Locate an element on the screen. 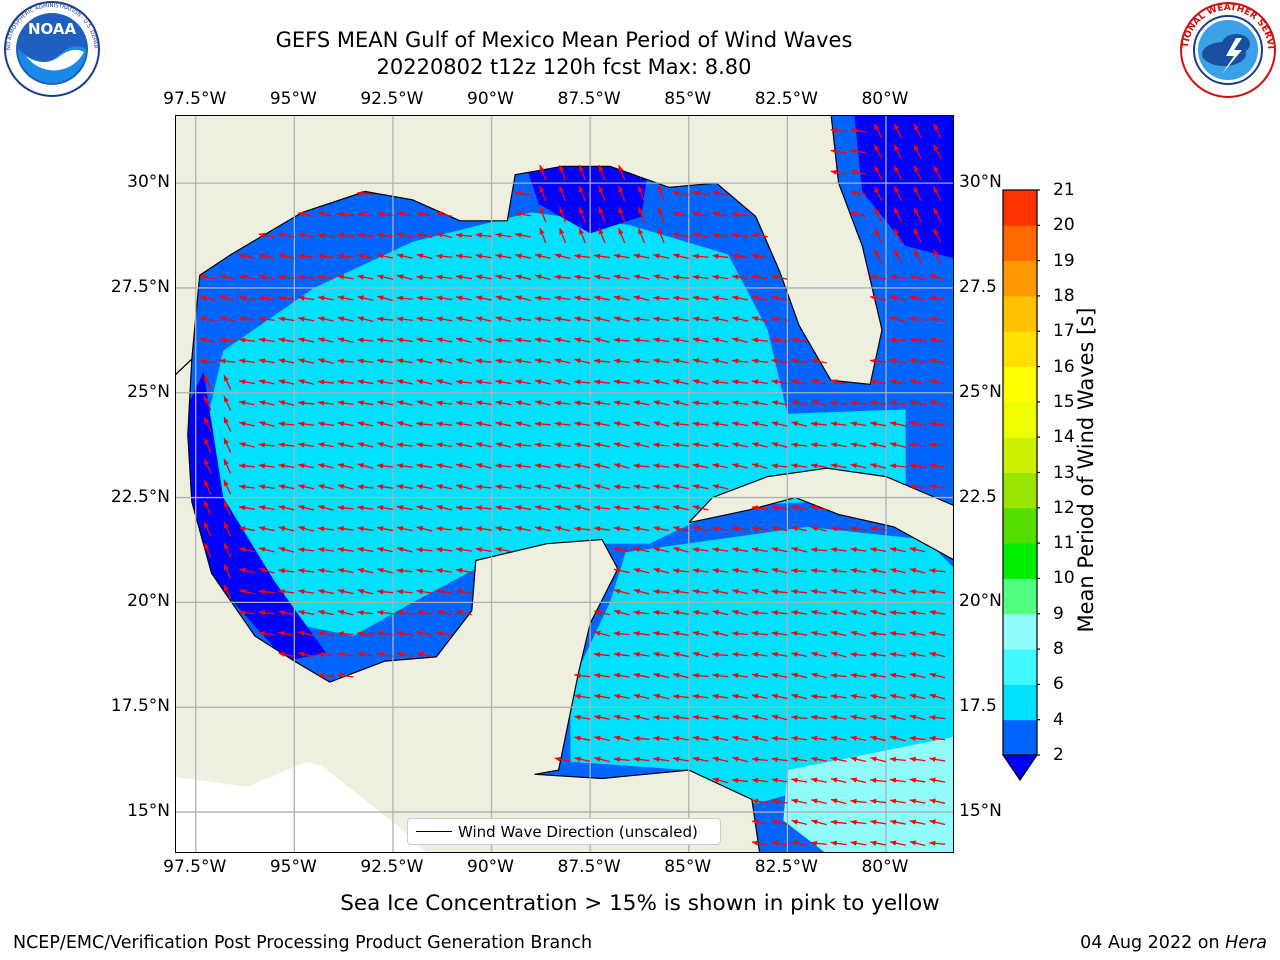 The width and height of the screenshot is (1280, 960). lon-tick-top: 92.5°W is located at coordinates (392, 99).